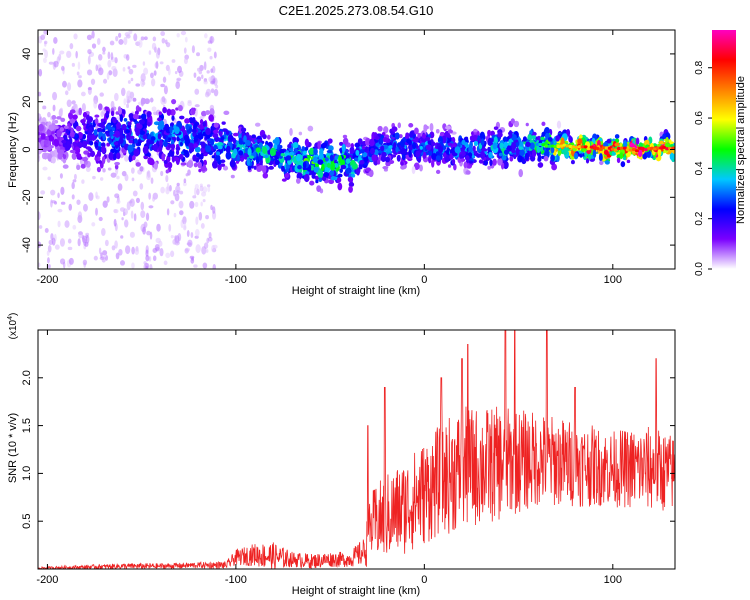 This screenshot has height=600, width=750. Describe the element at coordinates (27, 149) in the screenshot. I see `y-tick-label: 0` at that location.